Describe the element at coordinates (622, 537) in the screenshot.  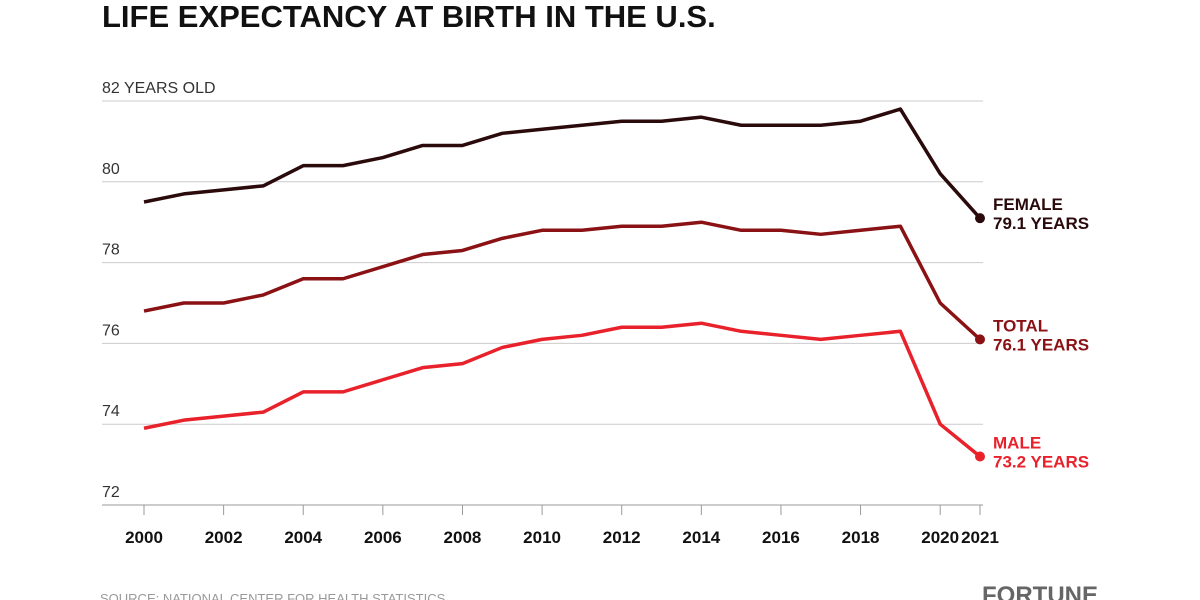
I see `x-tick-label: 2012` at that location.